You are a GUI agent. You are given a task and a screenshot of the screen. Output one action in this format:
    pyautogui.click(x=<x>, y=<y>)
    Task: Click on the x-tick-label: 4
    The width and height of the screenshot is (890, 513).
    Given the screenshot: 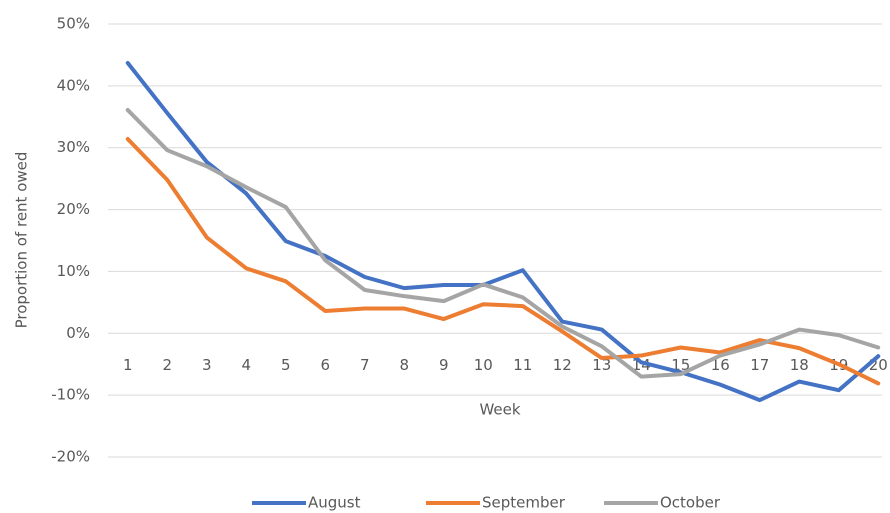 What is the action you would take?
    pyautogui.click(x=246, y=365)
    